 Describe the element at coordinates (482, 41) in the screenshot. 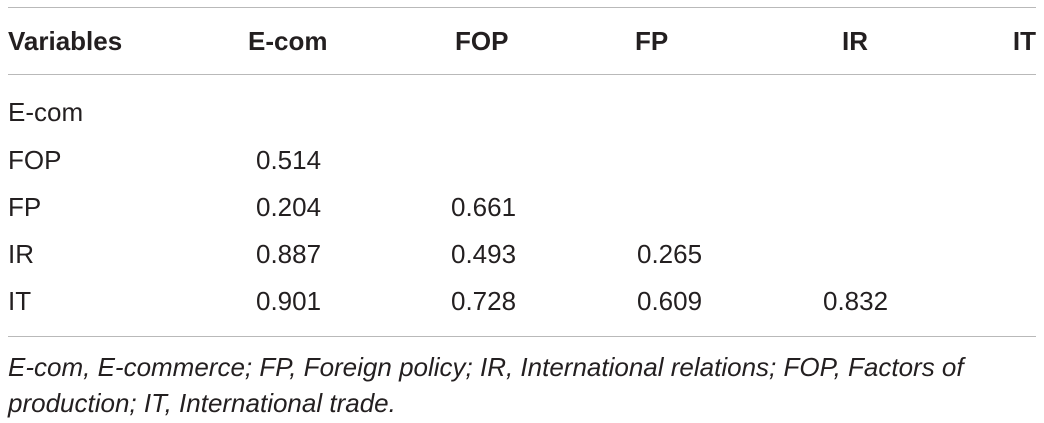

I see `header-fop: FOP` at that location.